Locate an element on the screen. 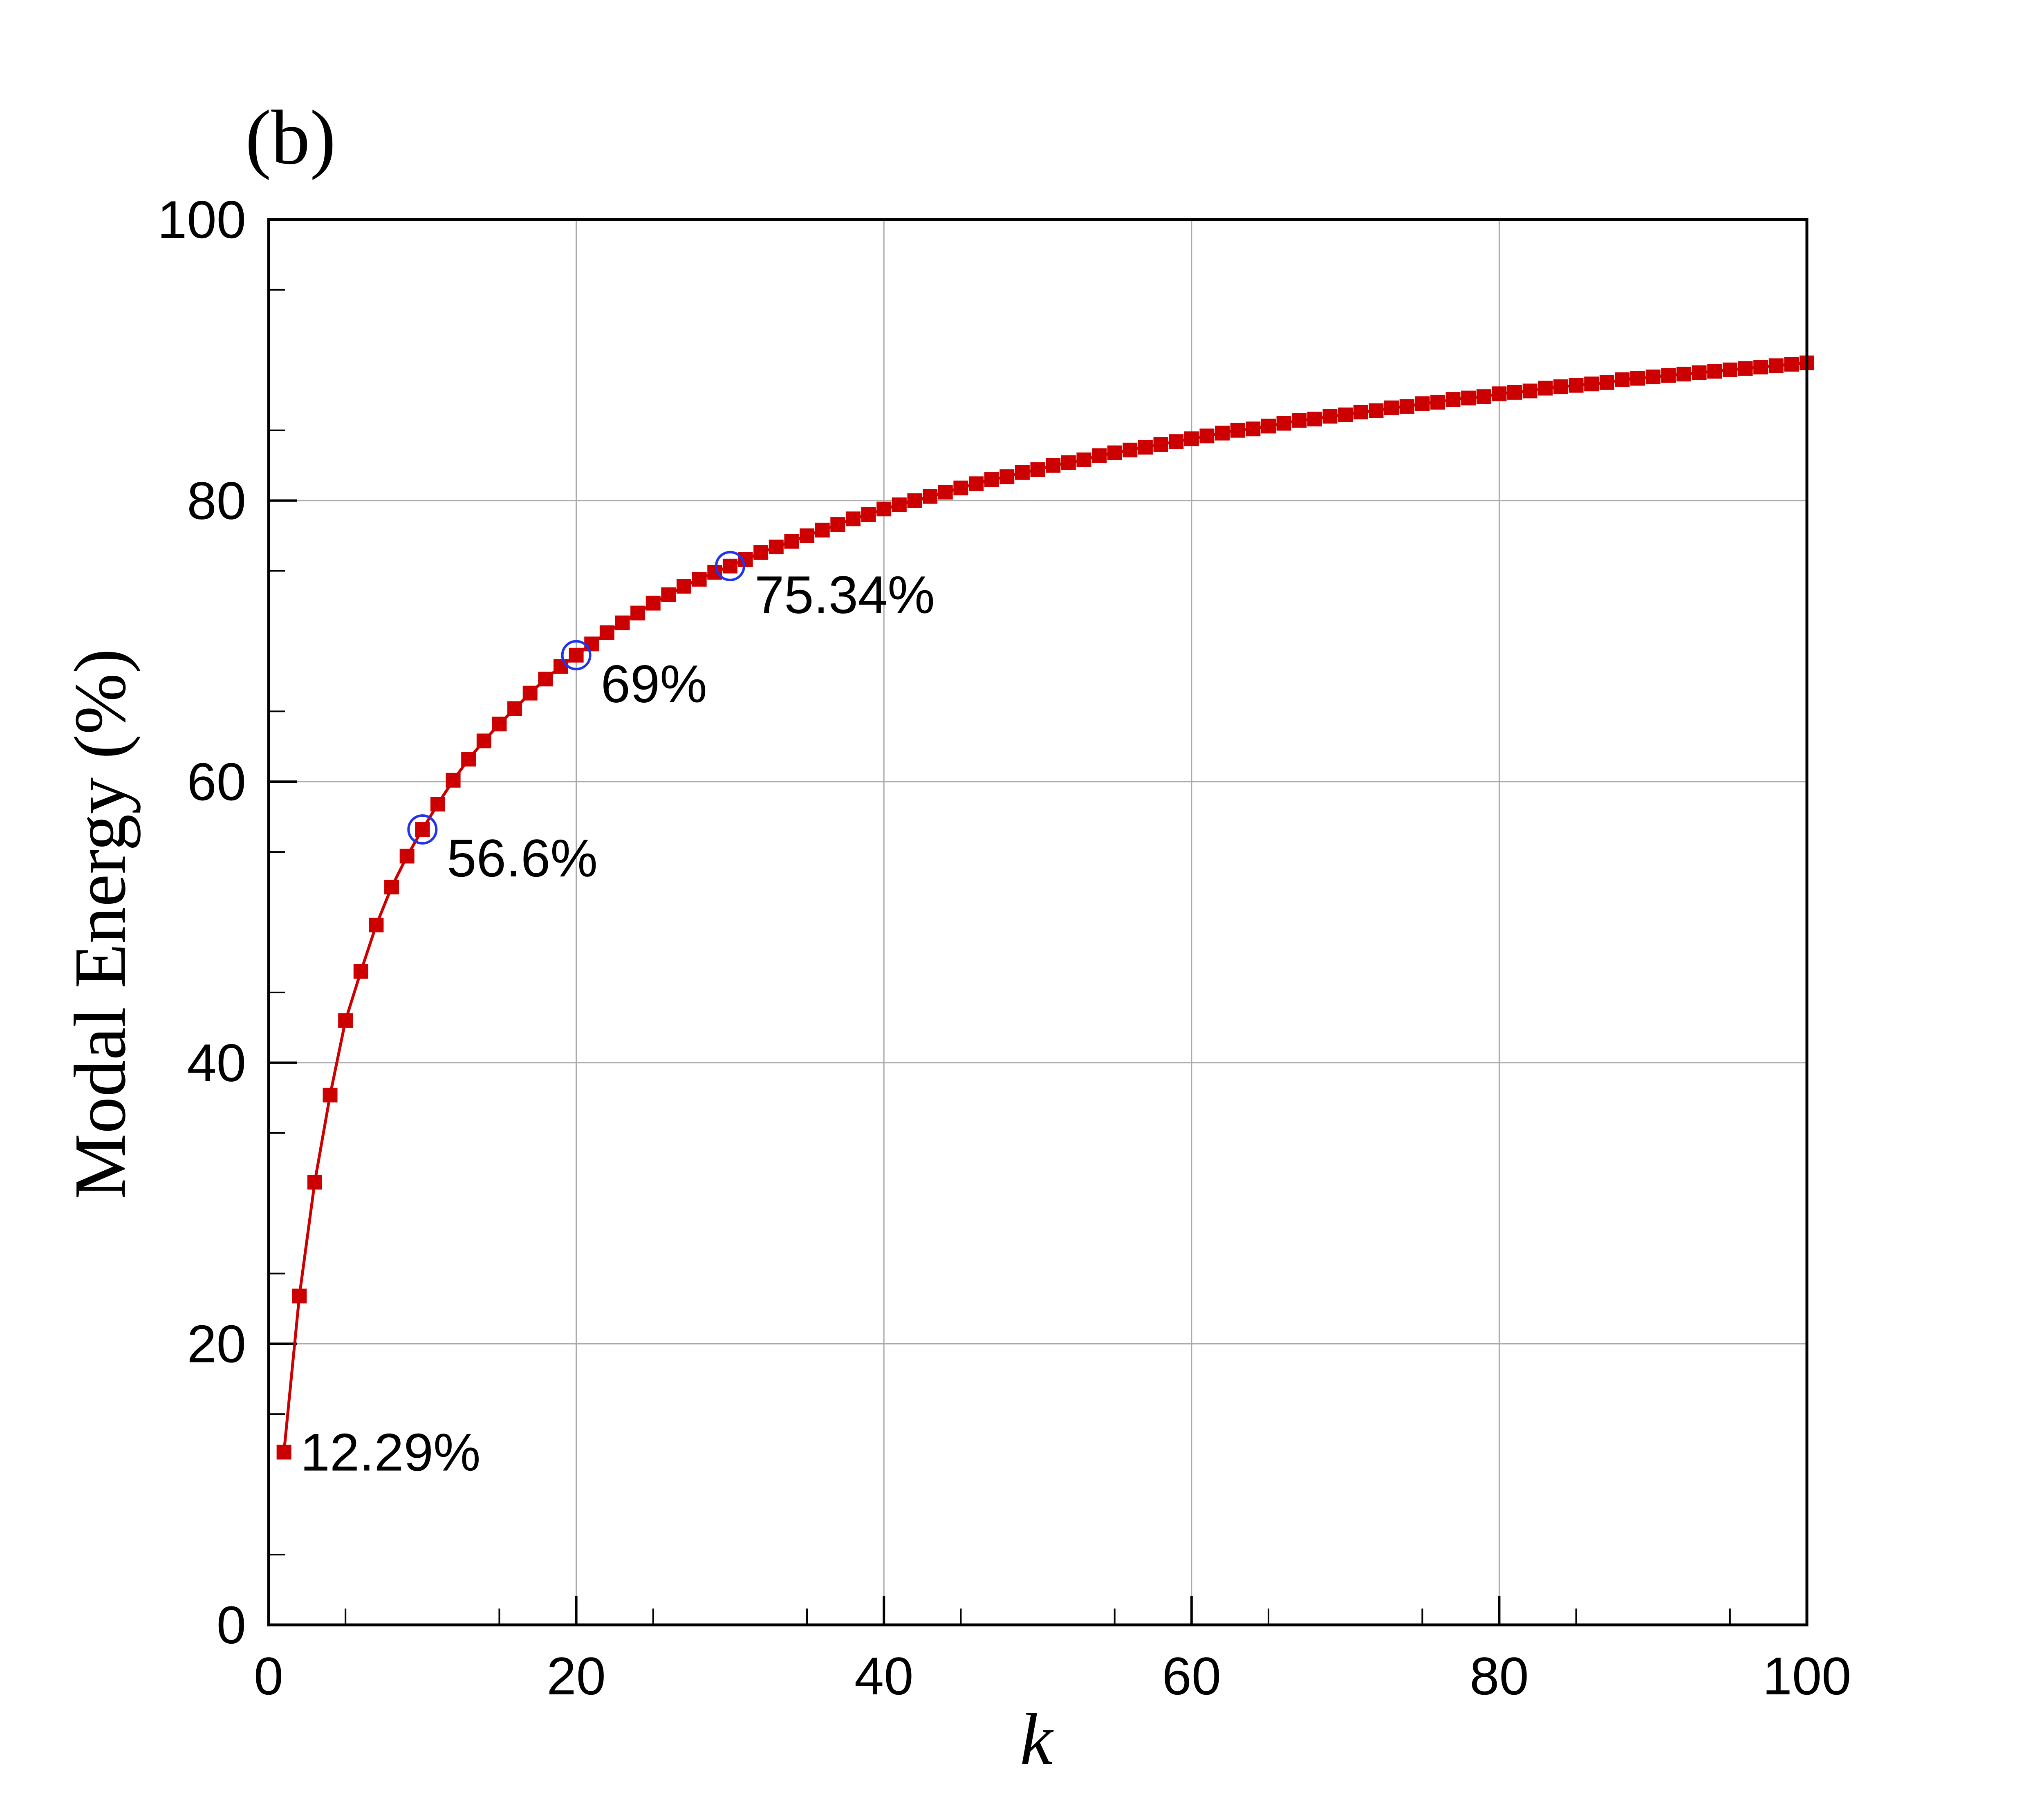 Image resolution: width=2044 pixels, height=1817 pixels. y-tick-label: 0 is located at coordinates (232, 1625).